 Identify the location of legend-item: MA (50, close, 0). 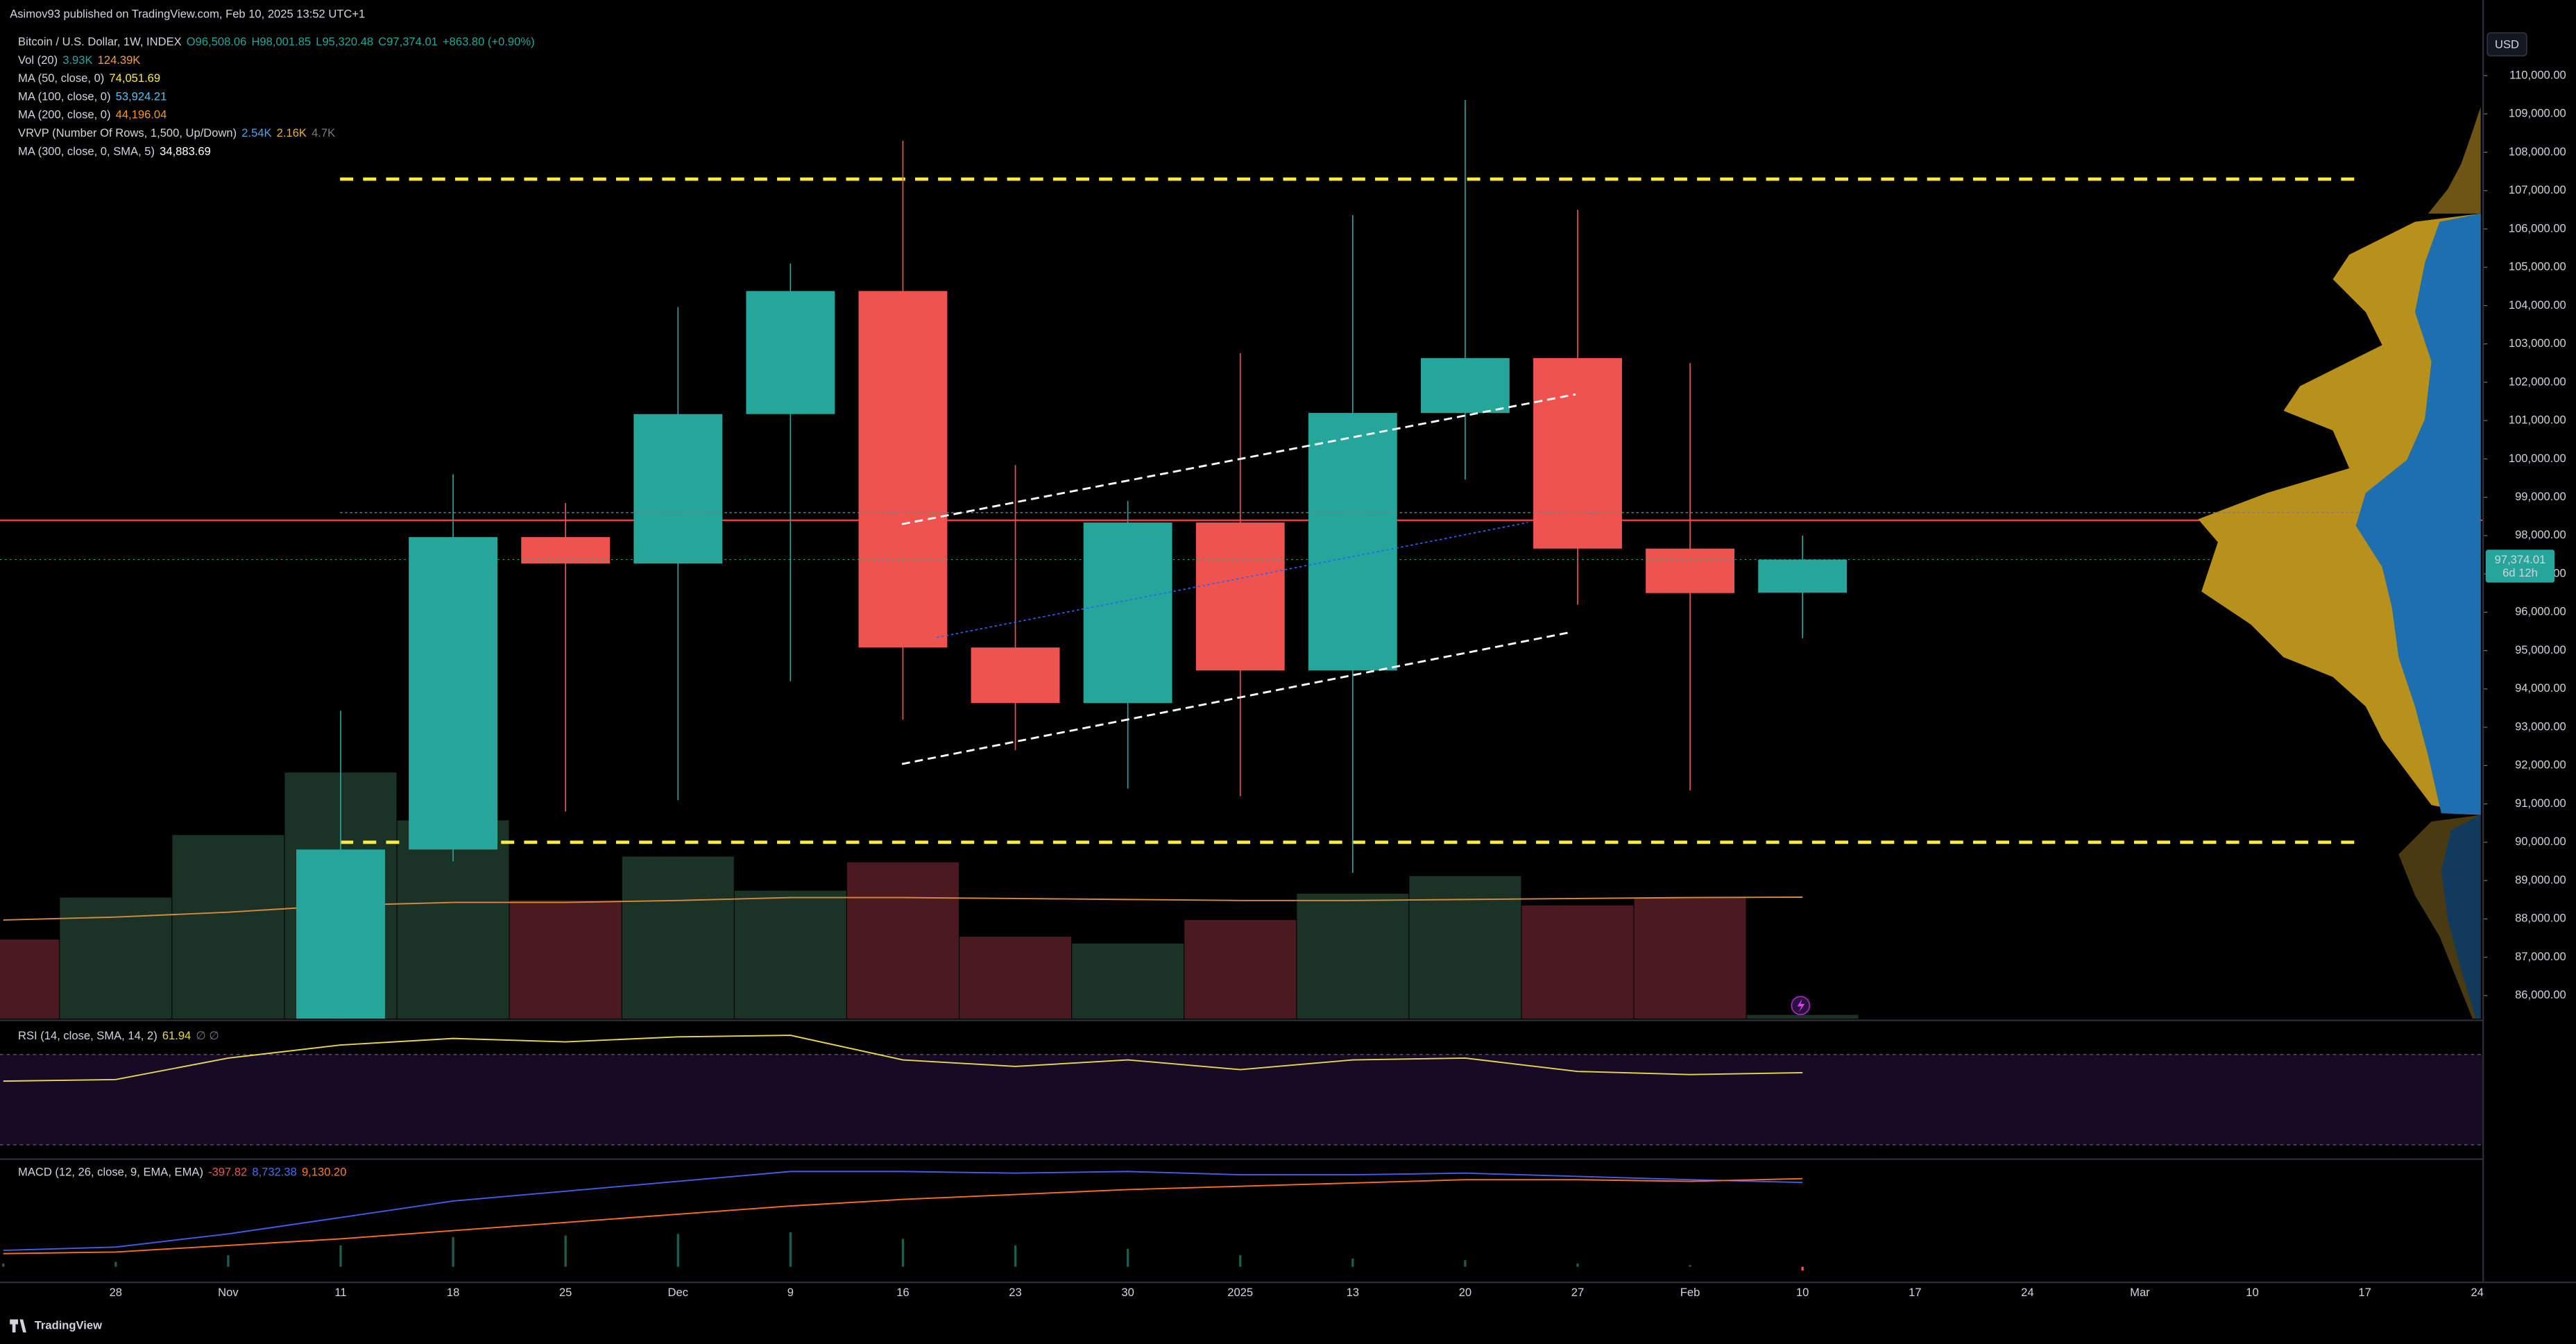
(61, 78).